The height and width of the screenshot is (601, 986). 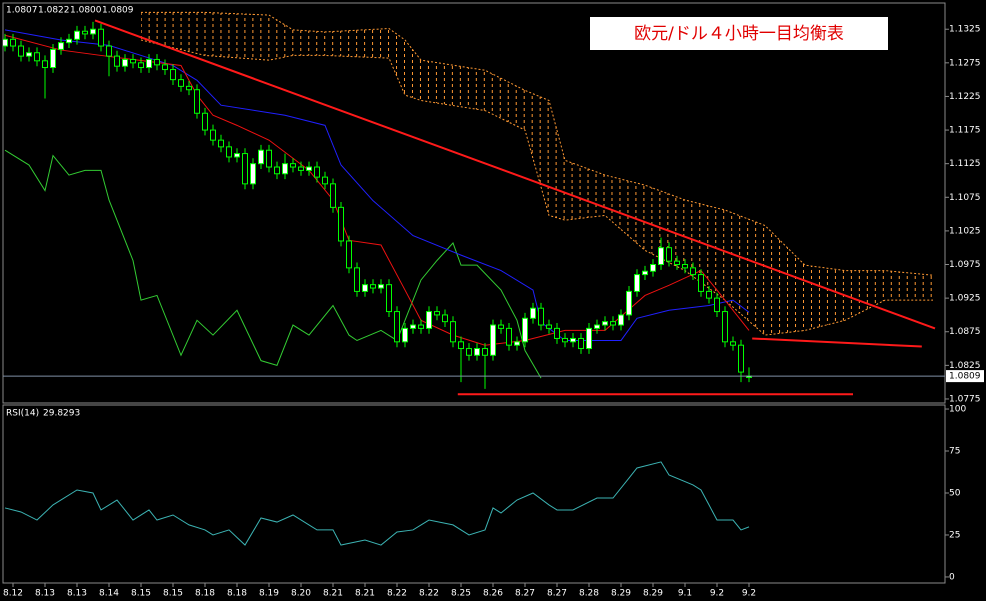 I want to click on y-tick-label: 1.1175, so click(x=965, y=131).